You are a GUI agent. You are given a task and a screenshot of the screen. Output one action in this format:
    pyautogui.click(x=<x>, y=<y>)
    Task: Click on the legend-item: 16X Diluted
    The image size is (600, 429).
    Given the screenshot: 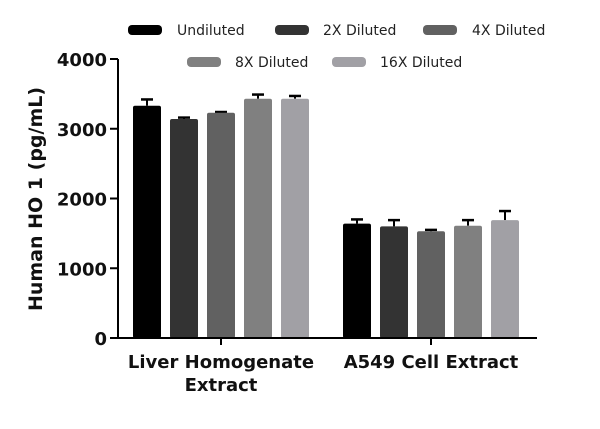 What is the action you would take?
    pyautogui.click(x=397, y=63)
    